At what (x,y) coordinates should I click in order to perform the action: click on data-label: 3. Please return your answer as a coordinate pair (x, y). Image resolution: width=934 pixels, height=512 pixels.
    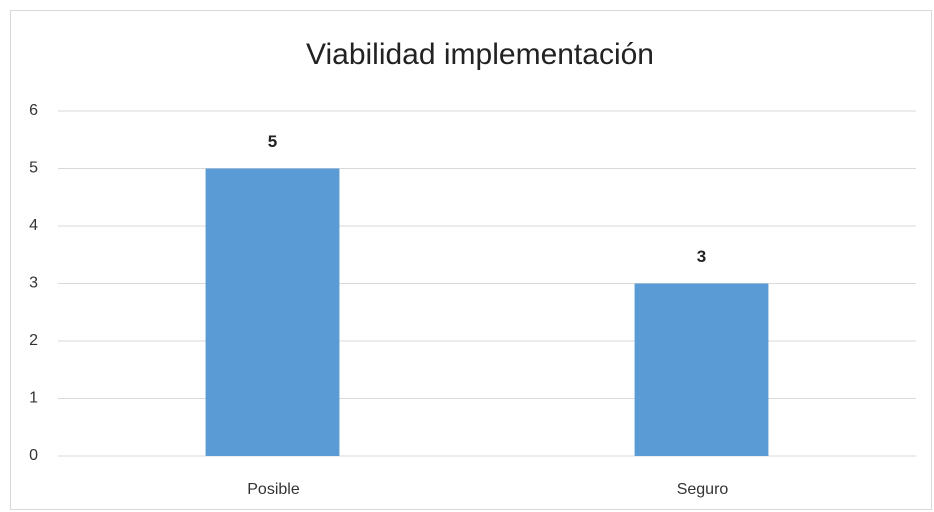
    Looking at the image, I should click on (701, 256).